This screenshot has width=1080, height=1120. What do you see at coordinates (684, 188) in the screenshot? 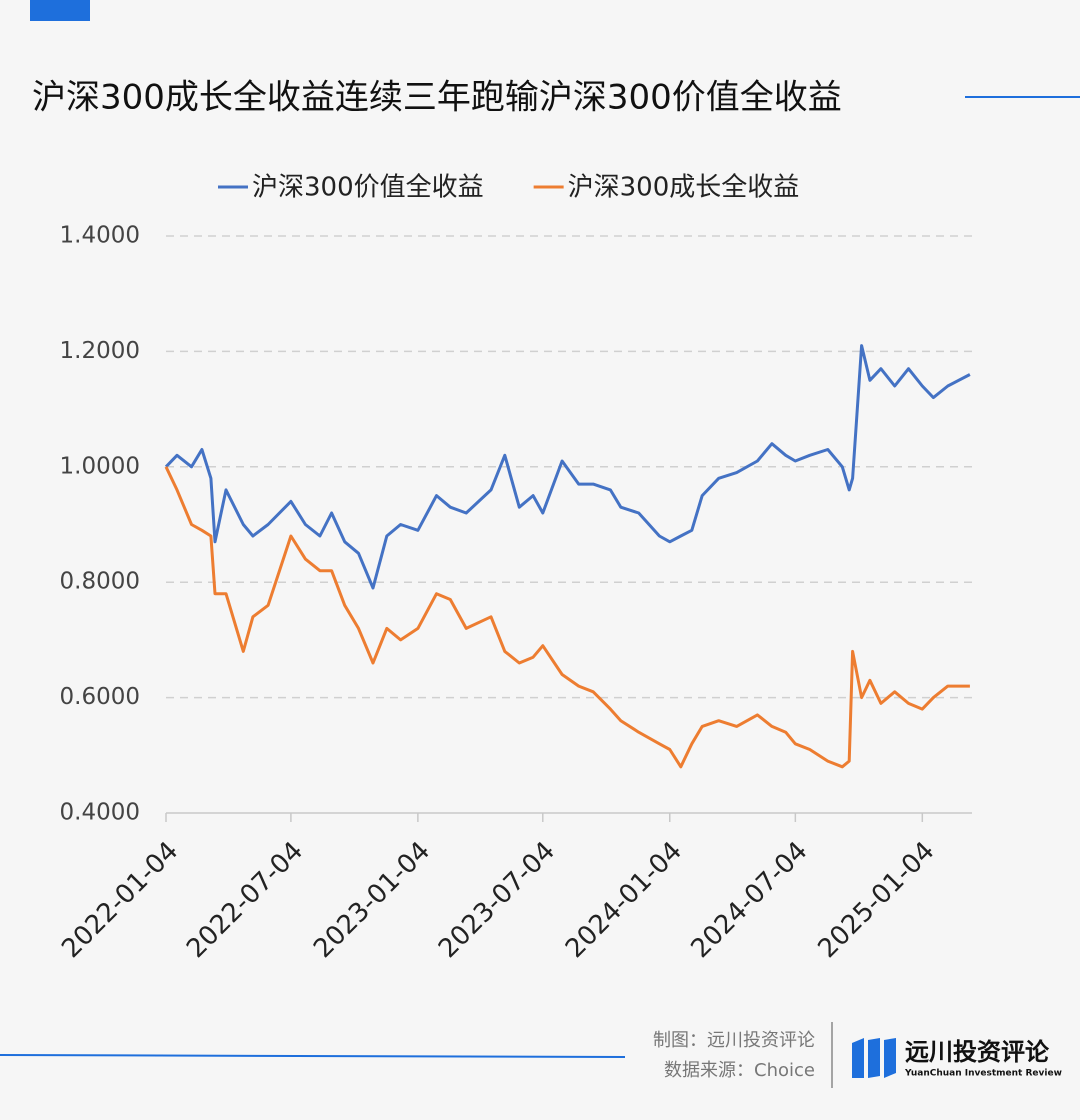
I see `legend-label: 沪深300成长全收益` at bounding box center [684, 188].